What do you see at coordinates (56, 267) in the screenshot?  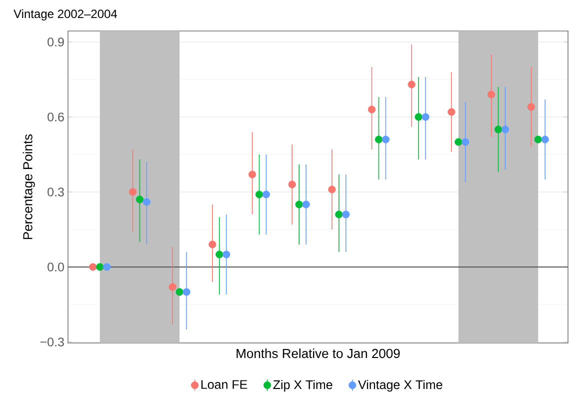 I see `y-tick-label: 0.0` at bounding box center [56, 267].